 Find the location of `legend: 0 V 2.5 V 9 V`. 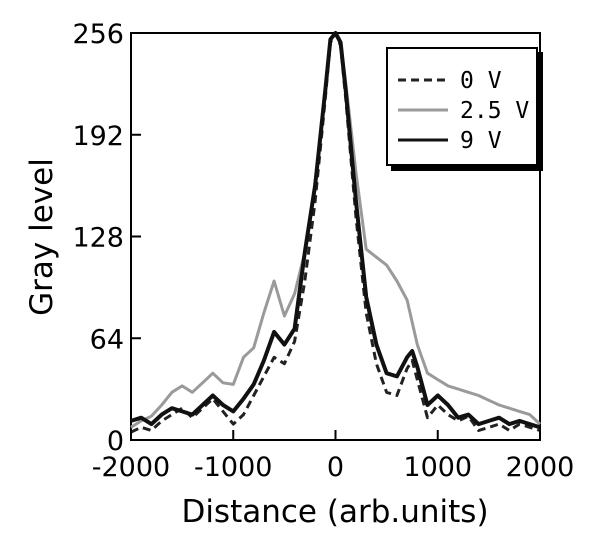

legend: 0 V 2.5 V 9 V is located at coordinates (464, 109).